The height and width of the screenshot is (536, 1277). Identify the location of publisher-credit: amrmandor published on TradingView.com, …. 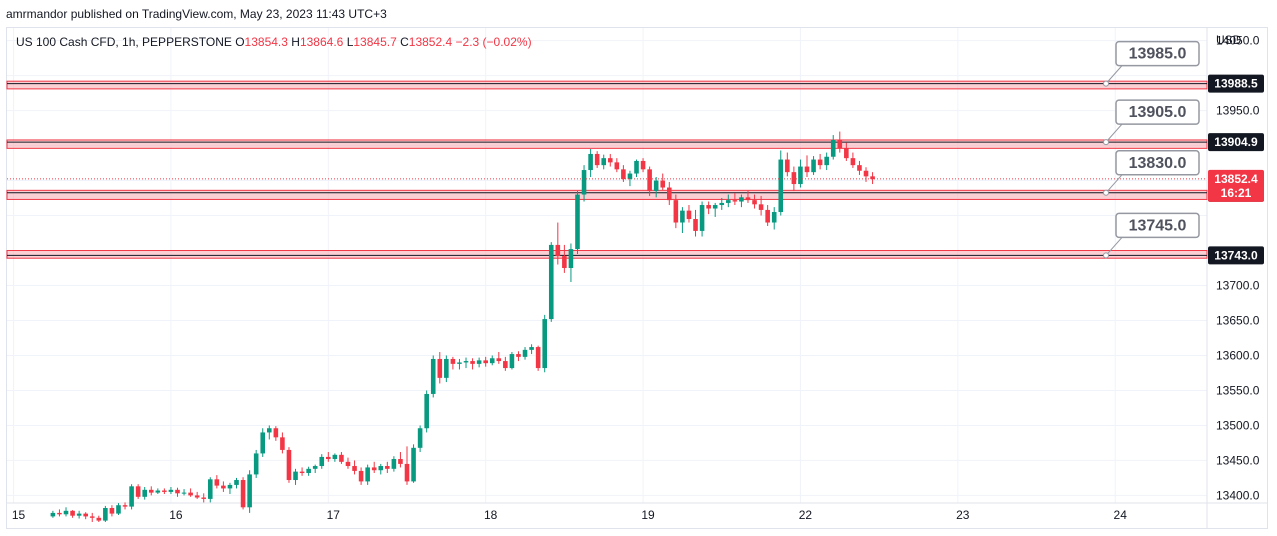
(196, 14).